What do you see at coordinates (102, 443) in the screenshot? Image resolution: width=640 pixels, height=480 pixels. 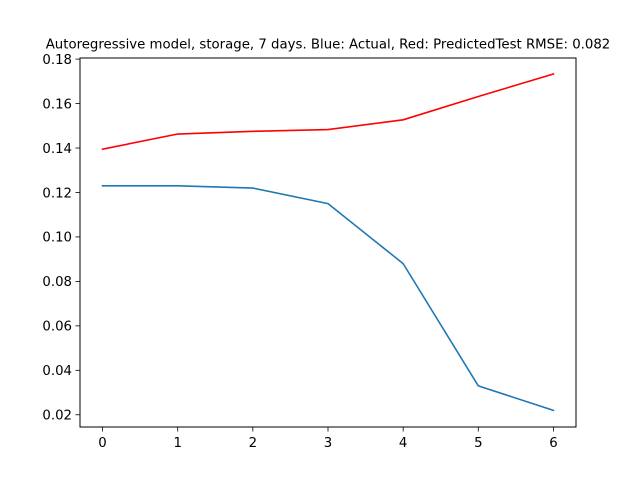 I see `x-tick-label: 0` at bounding box center [102, 443].